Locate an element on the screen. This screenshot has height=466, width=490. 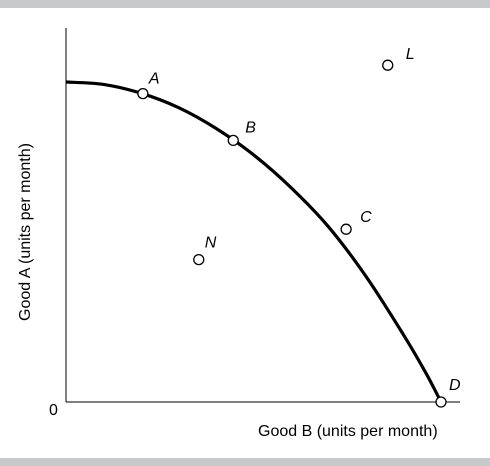
top-band is located at coordinates (245, 4).